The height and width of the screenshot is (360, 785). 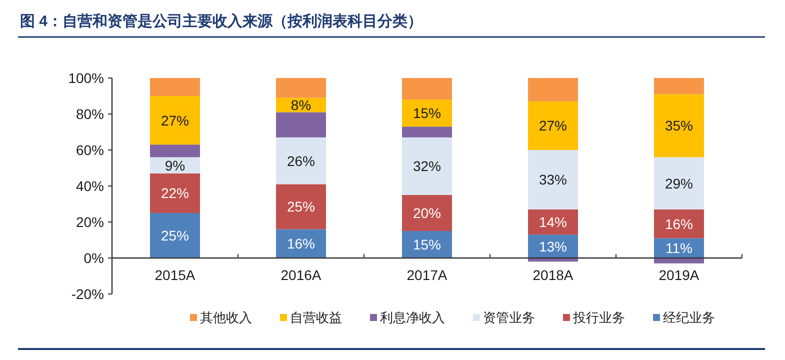 I want to click on legend-label: 自营收益, so click(x=316, y=317).